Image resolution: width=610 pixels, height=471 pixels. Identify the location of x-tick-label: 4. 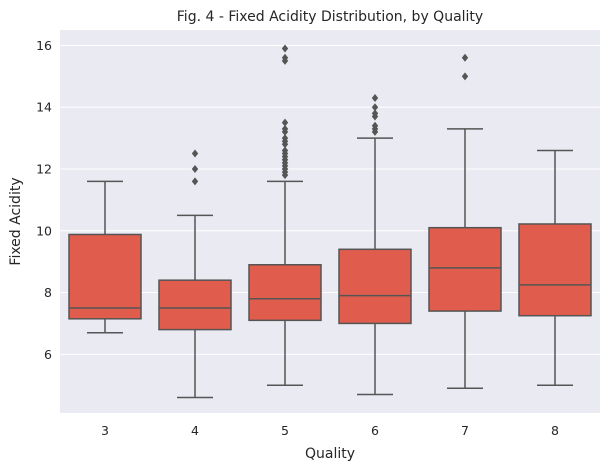
(195, 430).